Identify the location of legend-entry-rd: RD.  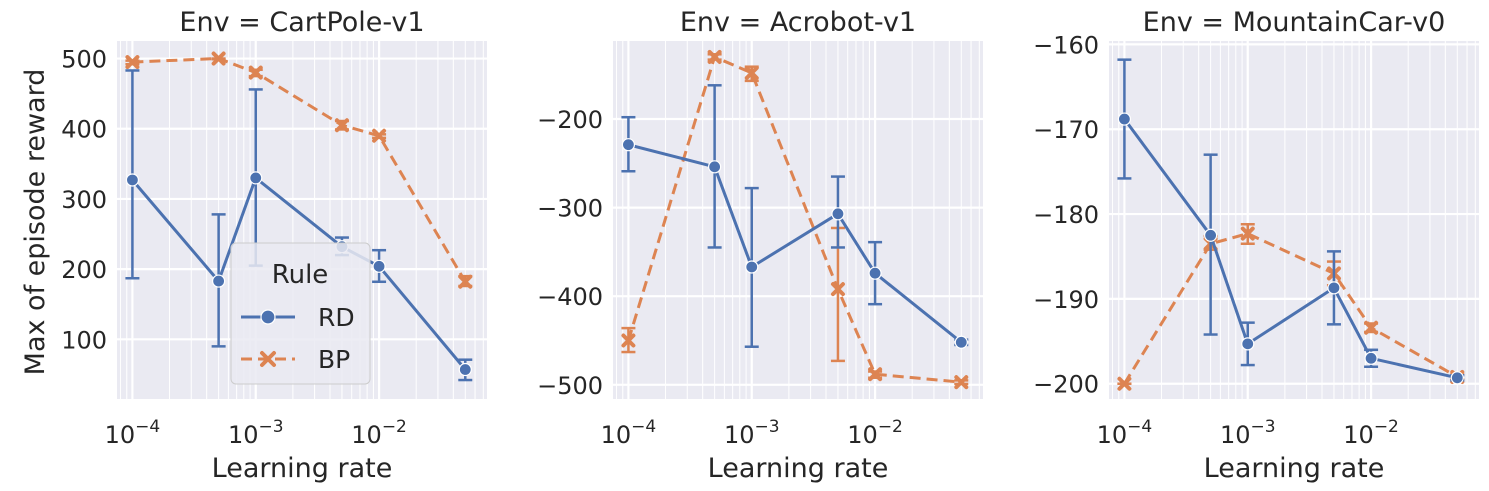
(298, 317).